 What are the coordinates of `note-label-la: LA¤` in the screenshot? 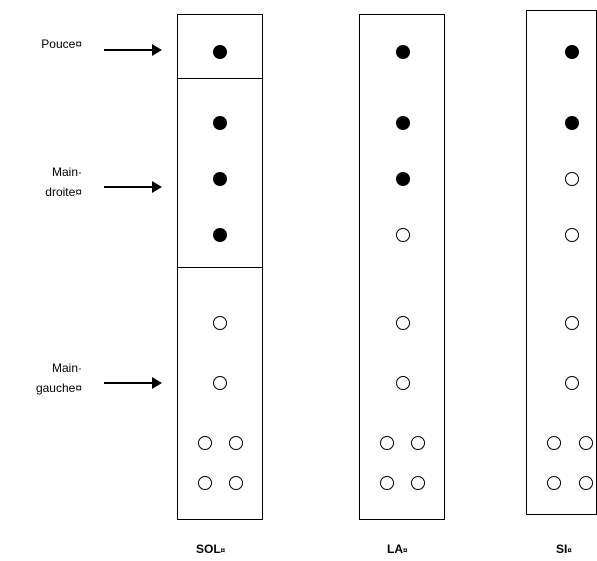 It's located at (397, 549).